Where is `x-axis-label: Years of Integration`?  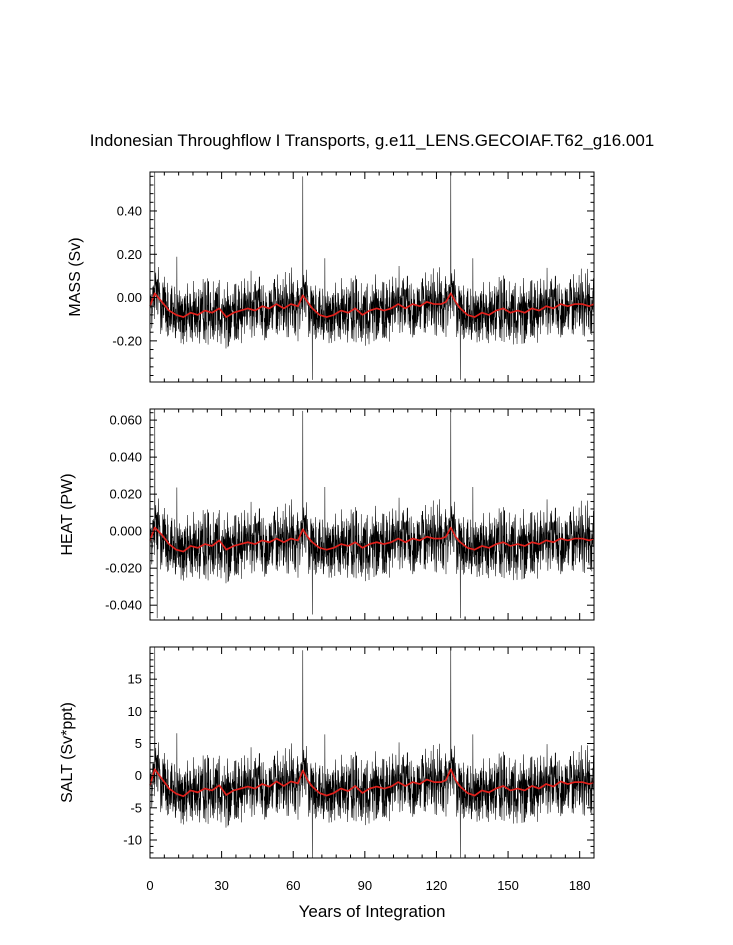 x-axis-label: Years of Integration is located at coordinates (372, 911).